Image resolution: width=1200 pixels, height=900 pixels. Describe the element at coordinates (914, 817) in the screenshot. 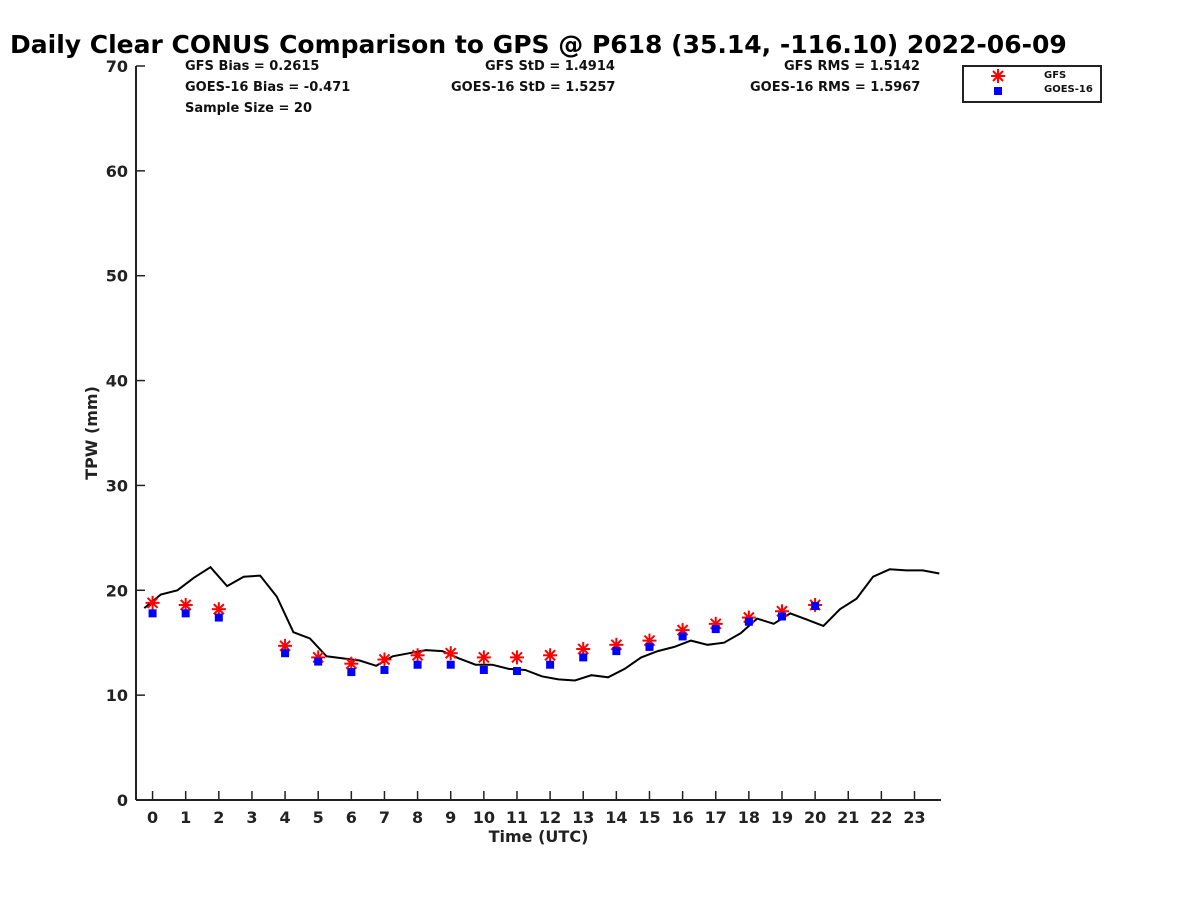

I see `x-tick-label: 23` at that location.